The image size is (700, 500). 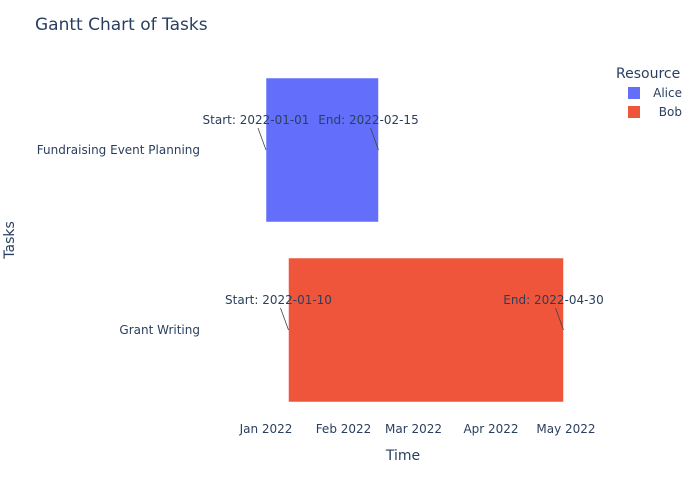 I want to click on legend: Resource Alice Bob, so click(x=649, y=92).